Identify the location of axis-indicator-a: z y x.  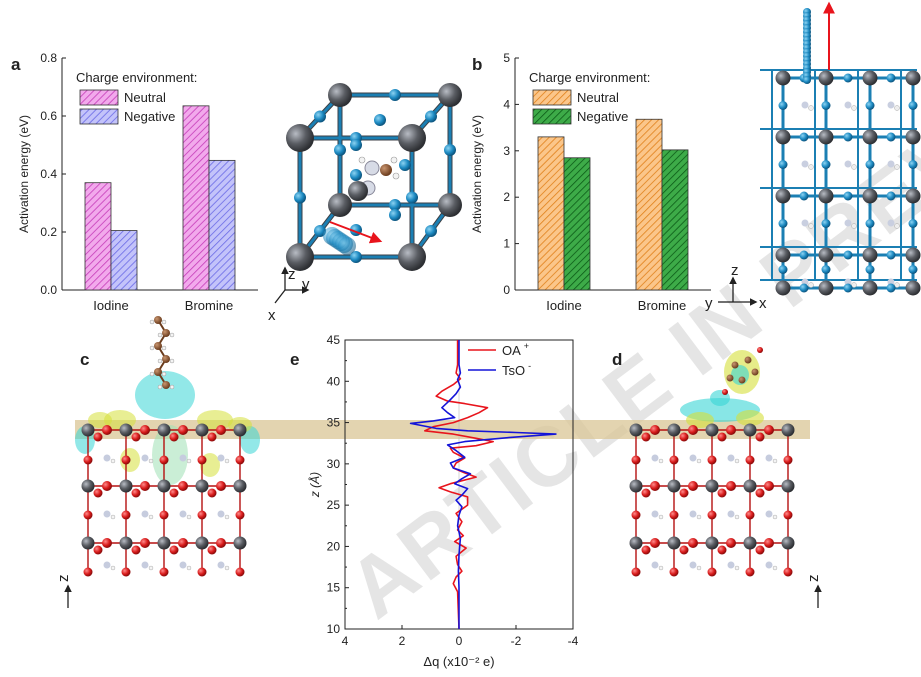
(289, 295).